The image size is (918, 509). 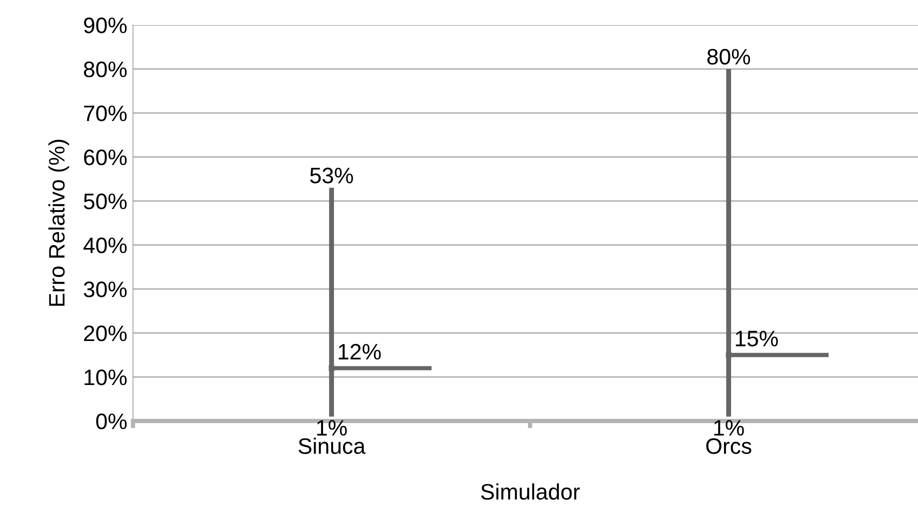 I want to click on annotation: 80%, so click(x=728, y=56).